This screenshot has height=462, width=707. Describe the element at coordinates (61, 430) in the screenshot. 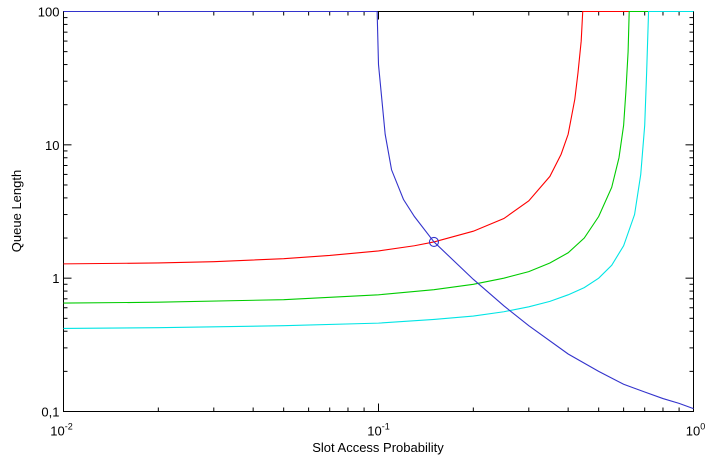

I see `x-tick-label: 10⁻²` at that location.